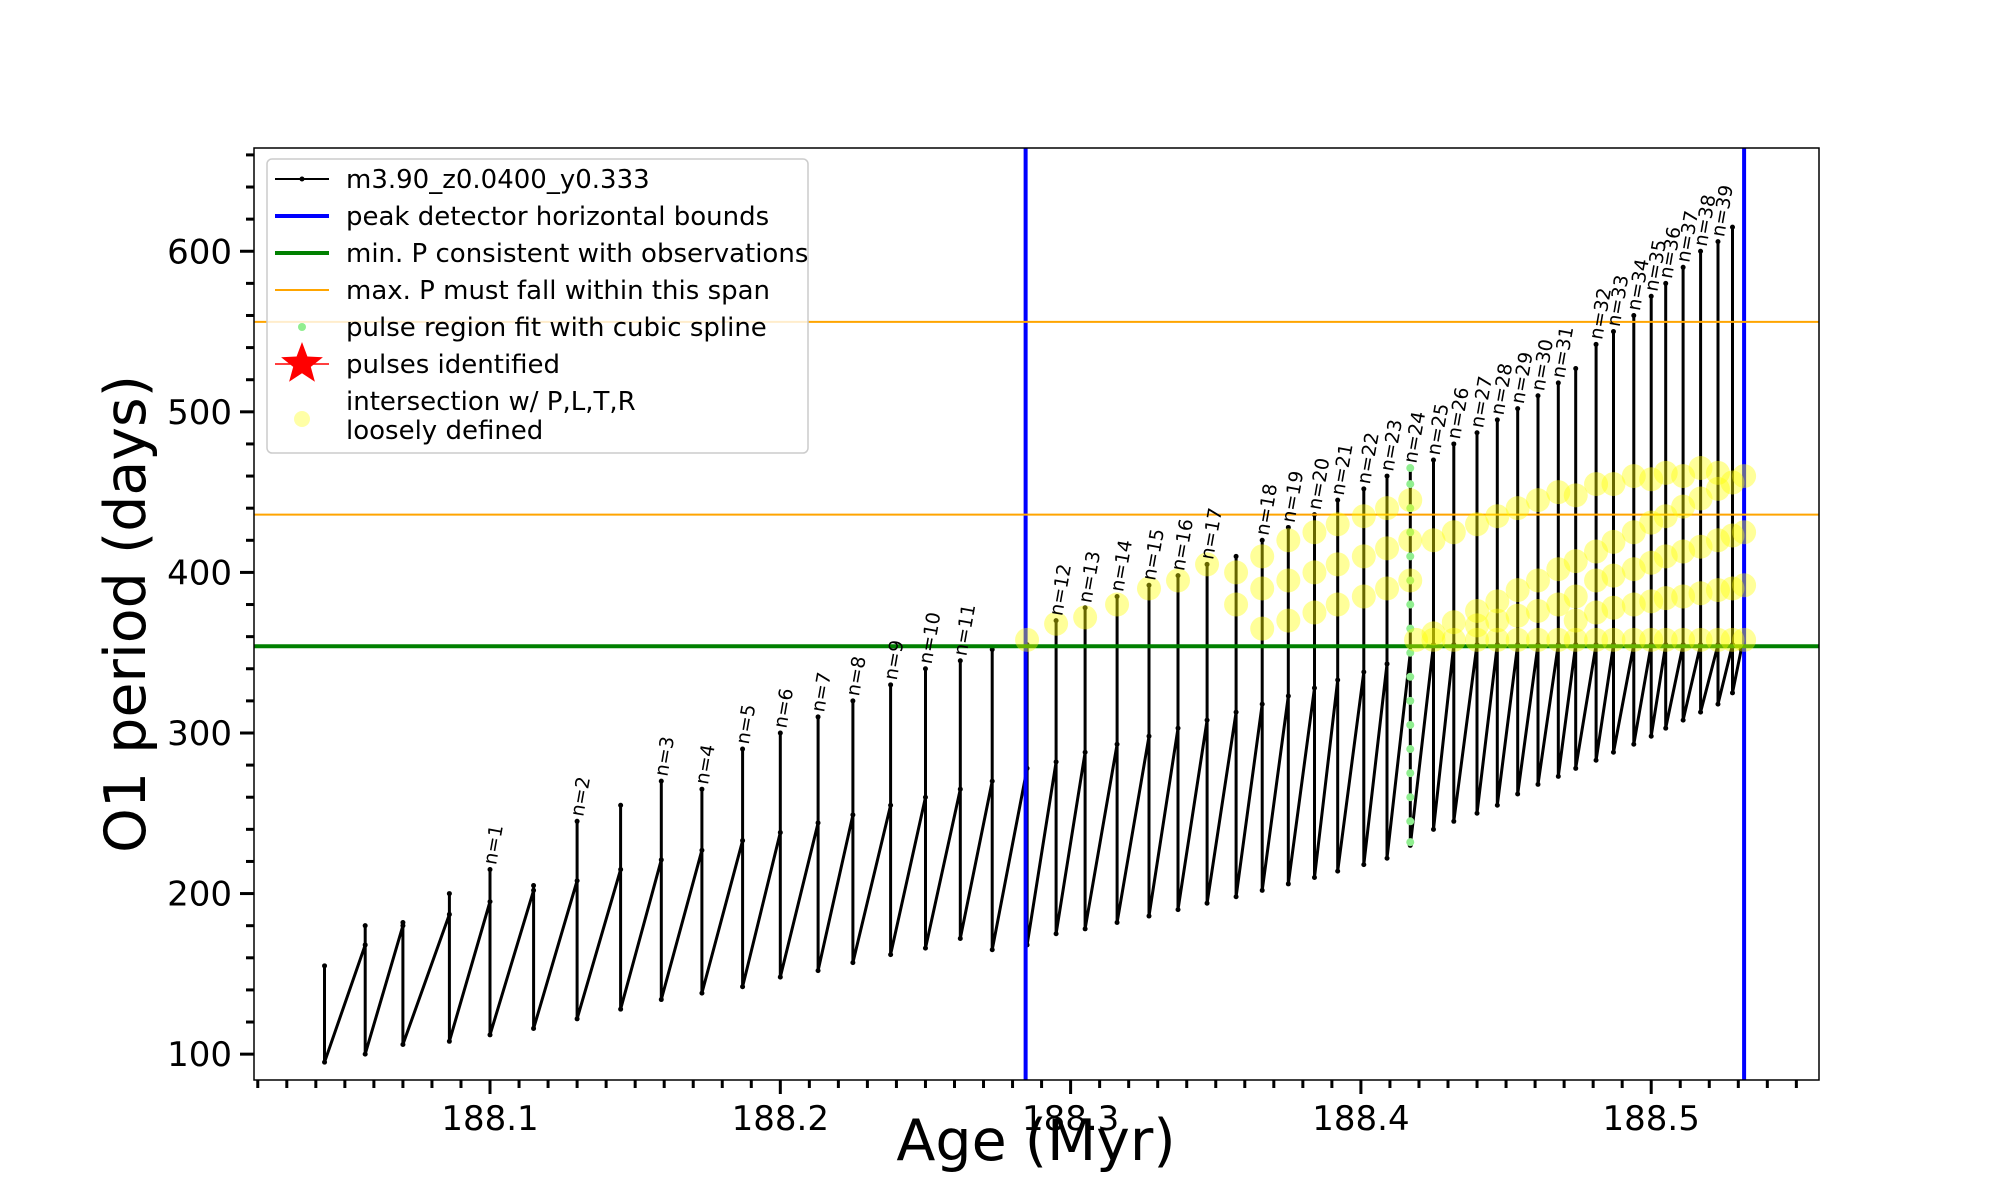  I want to click on legend-handle-circle, so click(302, 419).